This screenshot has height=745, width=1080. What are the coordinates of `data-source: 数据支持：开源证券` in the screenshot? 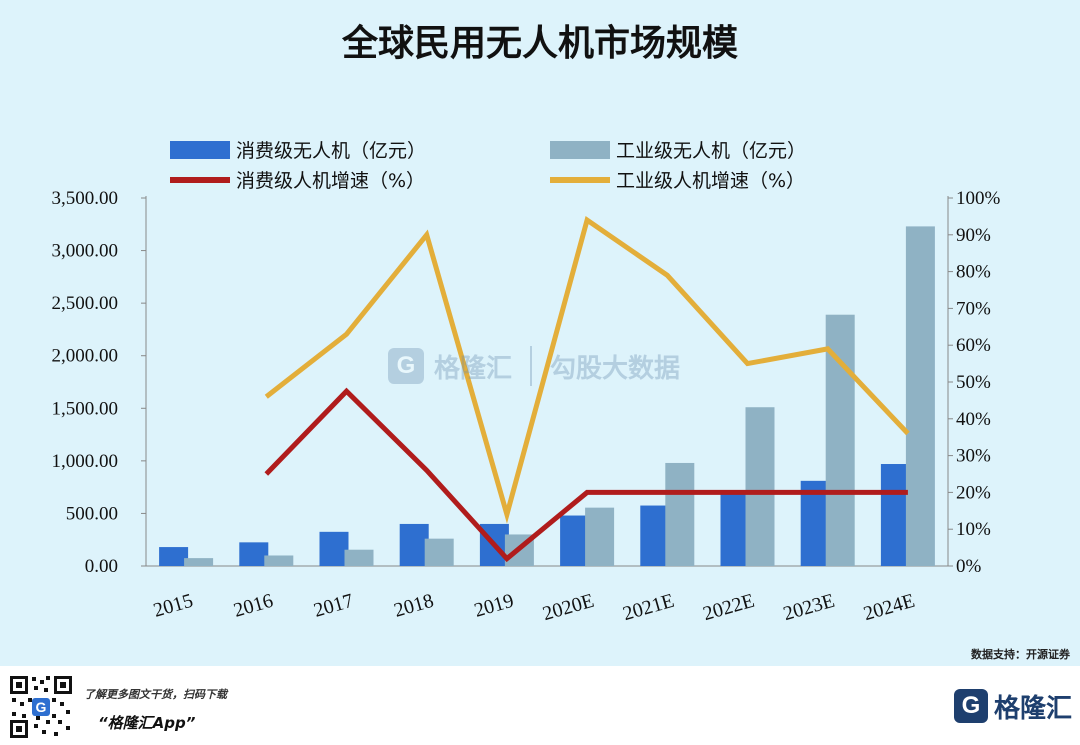 It's located at (1020, 654).